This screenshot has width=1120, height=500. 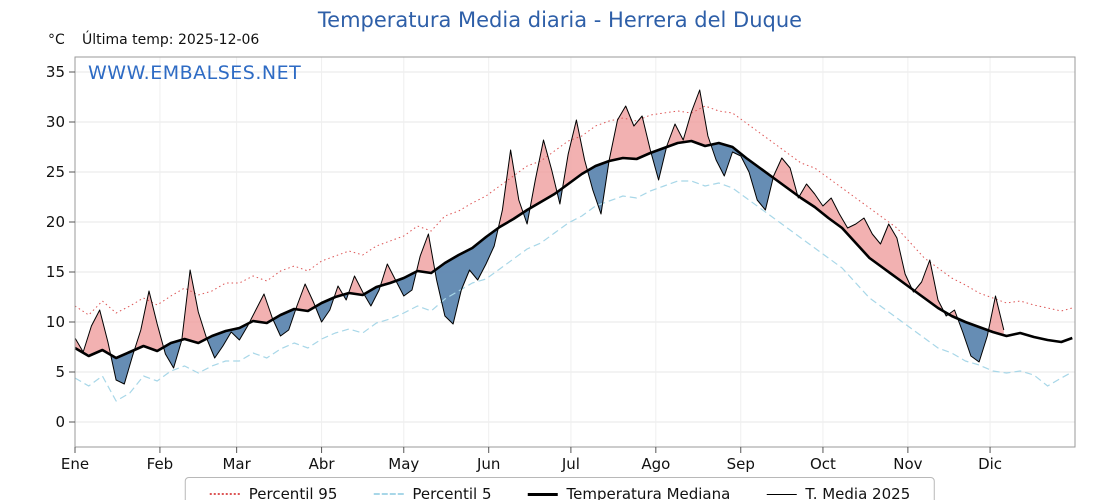 I want to click on svg-text: Feb, so click(x=160, y=464).